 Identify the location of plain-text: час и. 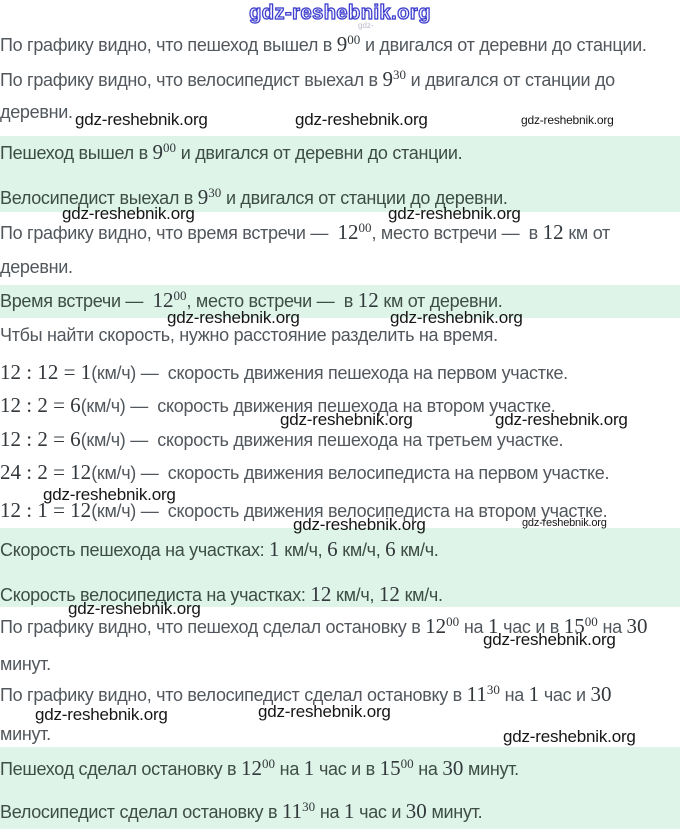
(380, 812).